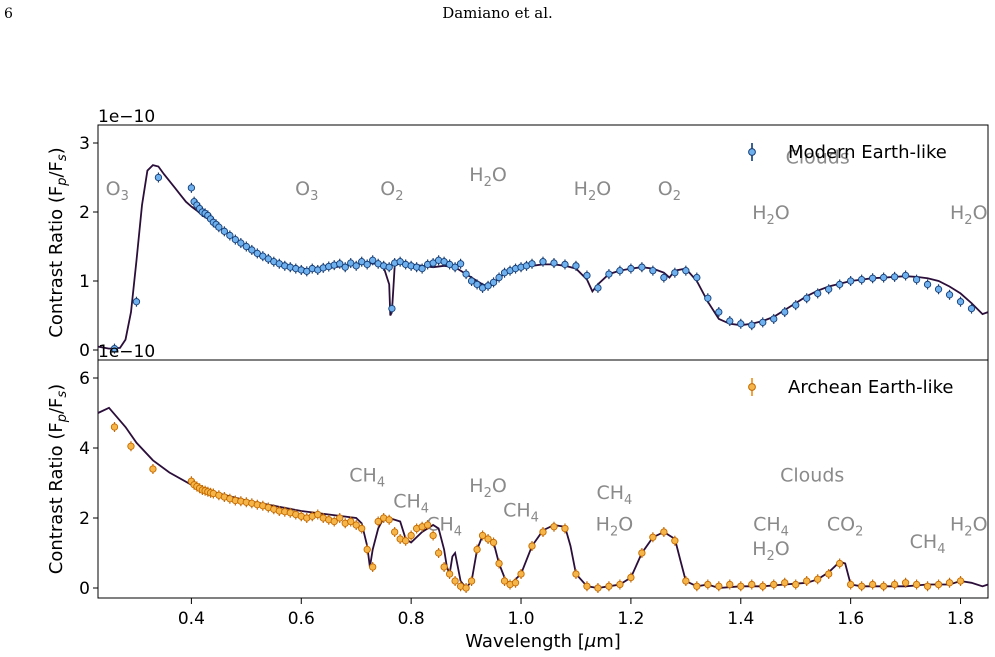 The width and height of the screenshot is (995, 657). I want to click on x-tick-label: 1.4, so click(740, 619).